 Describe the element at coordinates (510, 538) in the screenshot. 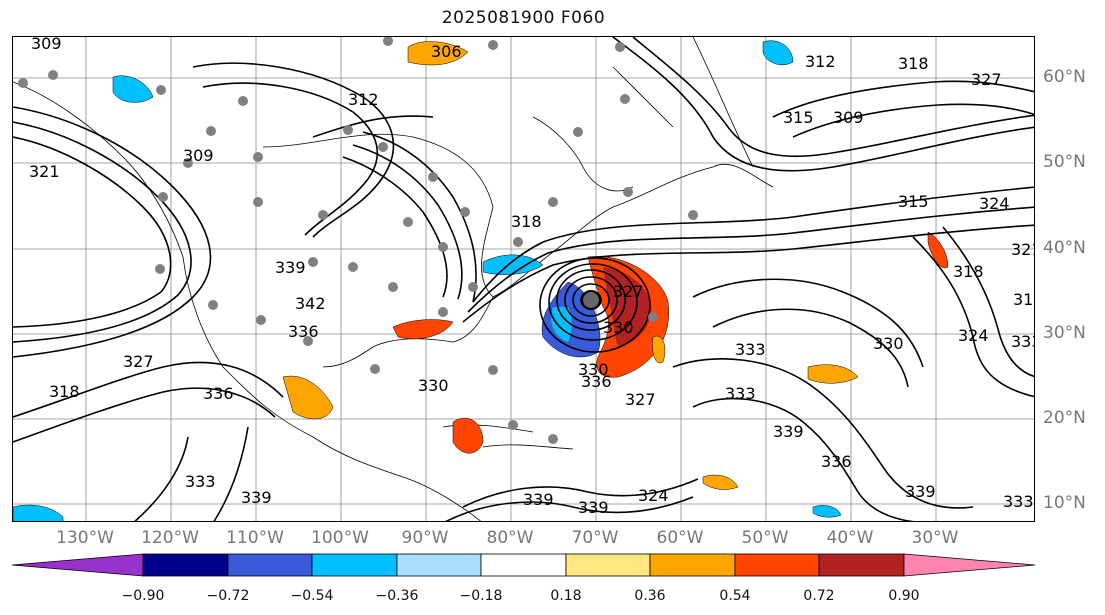

I see `lon-label: 80°W` at that location.